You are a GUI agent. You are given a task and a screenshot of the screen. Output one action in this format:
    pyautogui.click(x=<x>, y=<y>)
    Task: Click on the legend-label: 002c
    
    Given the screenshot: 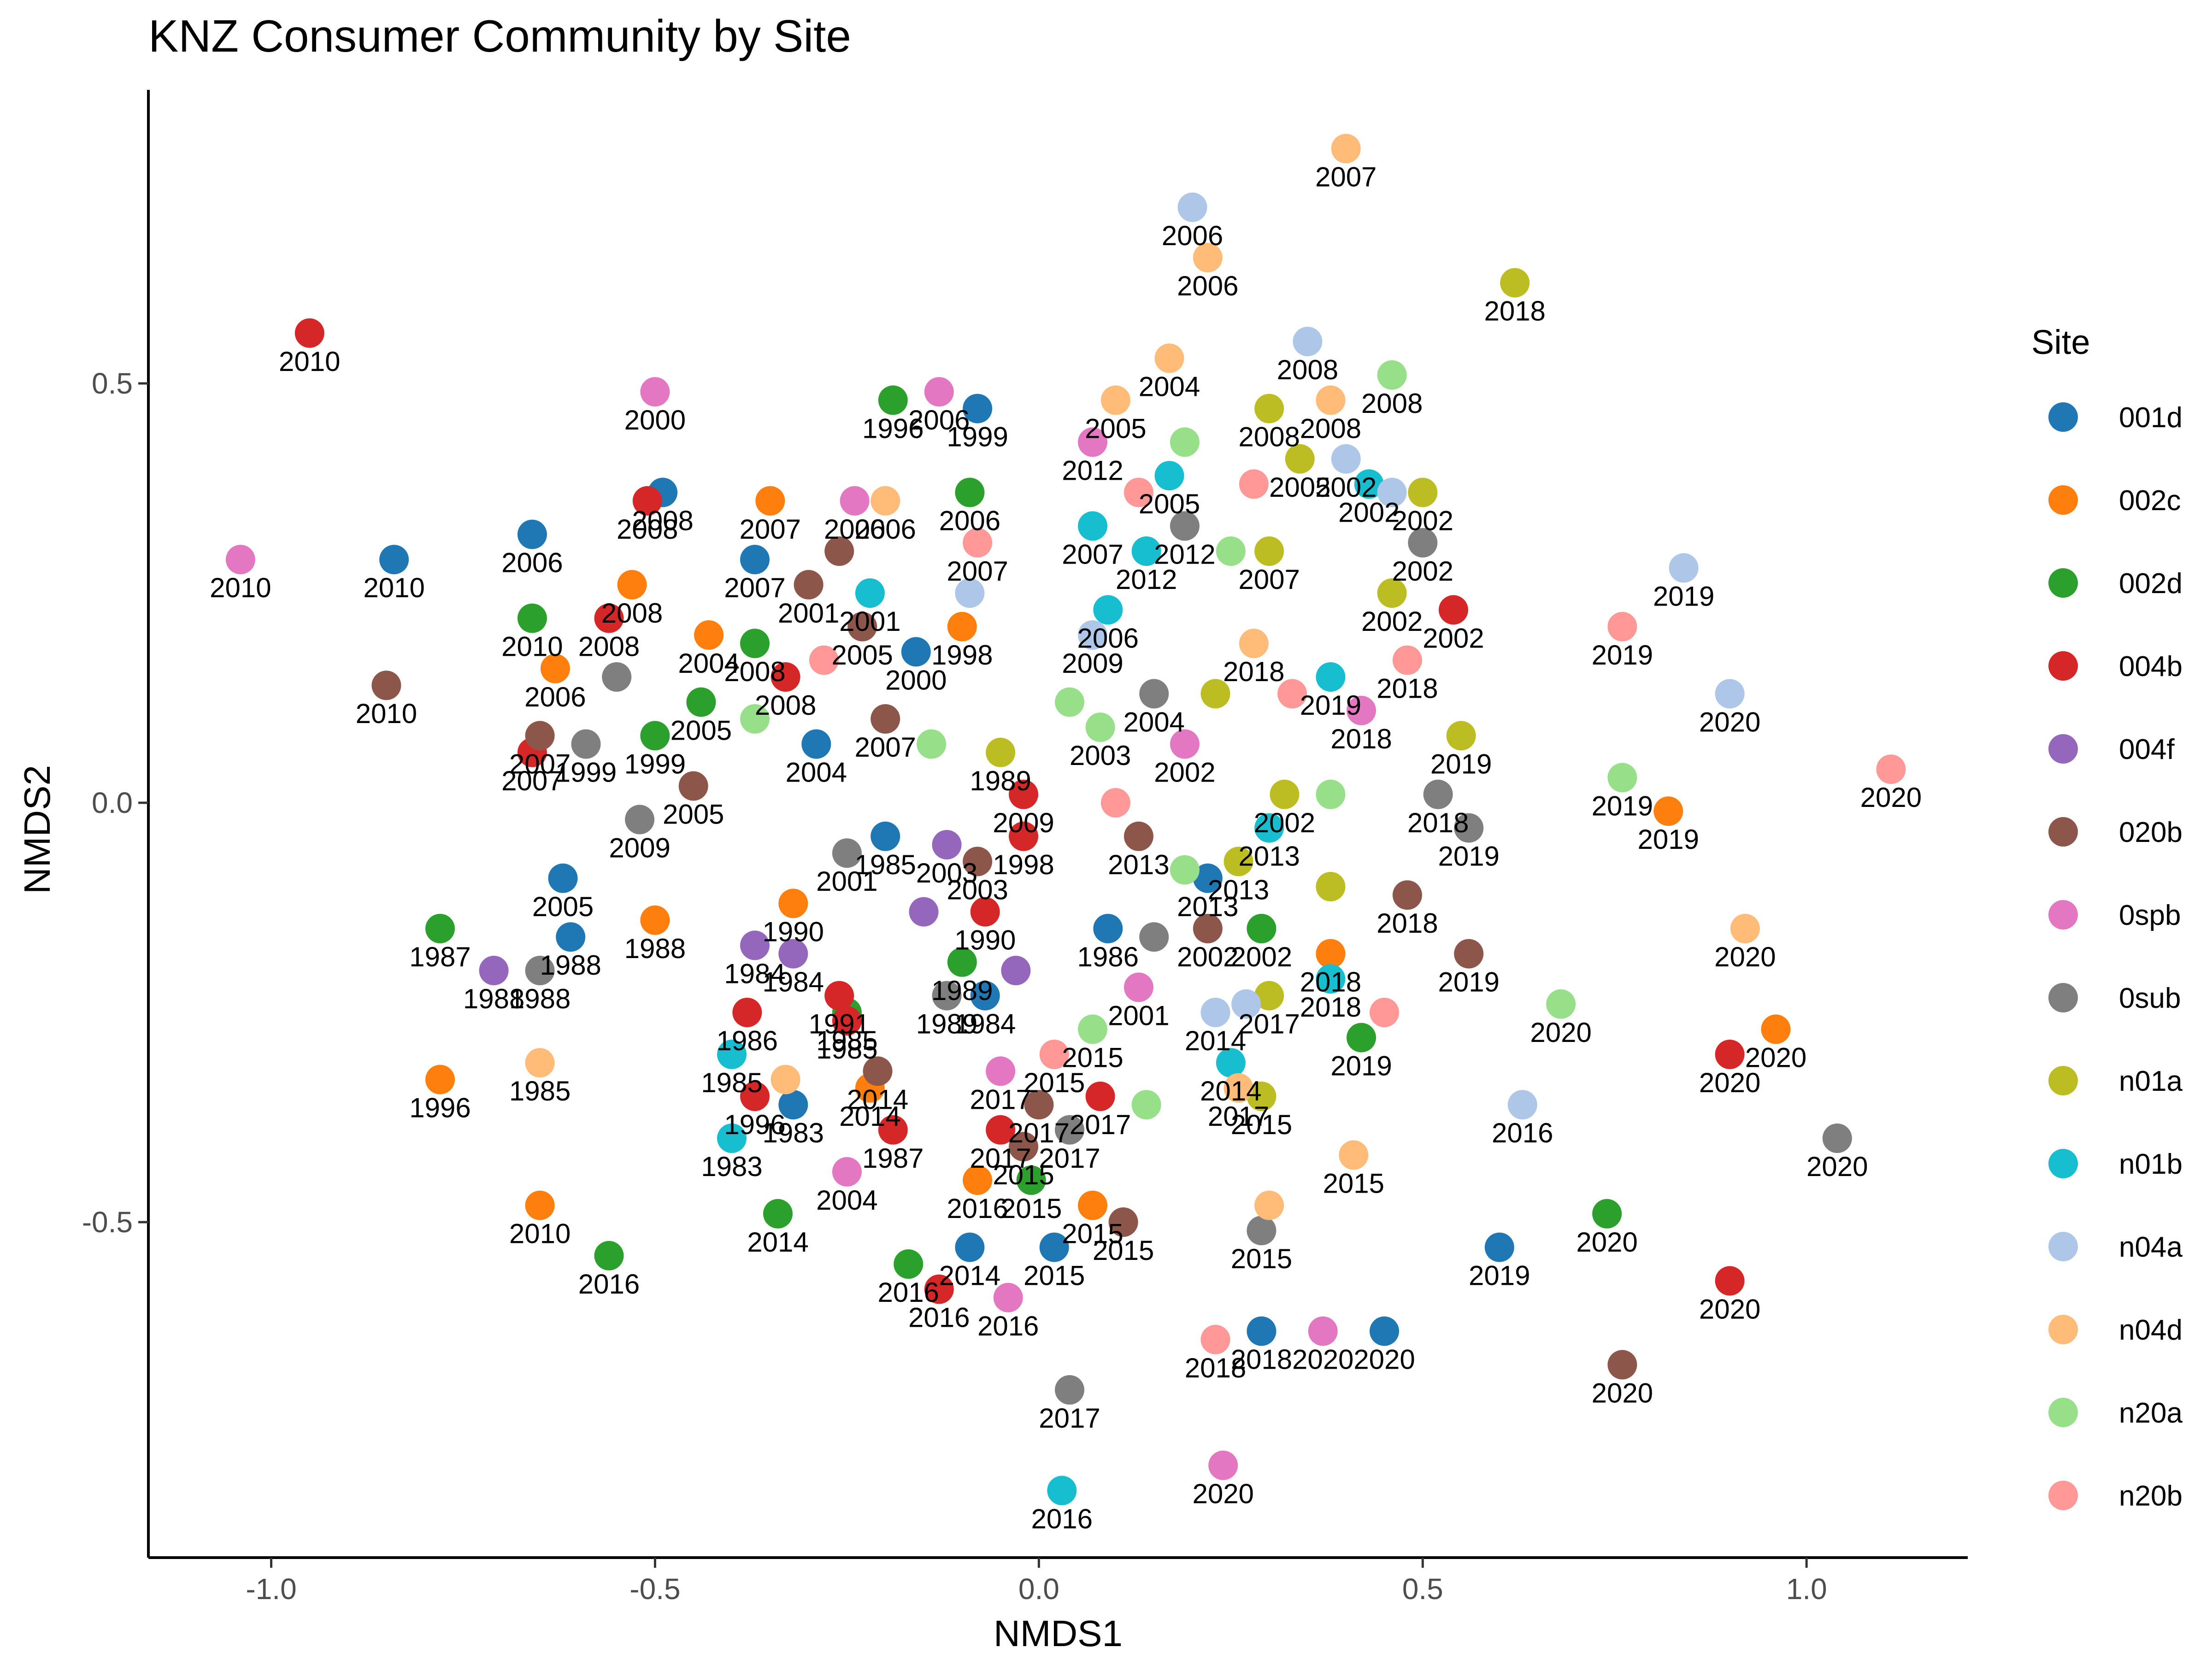 What is the action you would take?
    pyautogui.click(x=2150, y=501)
    